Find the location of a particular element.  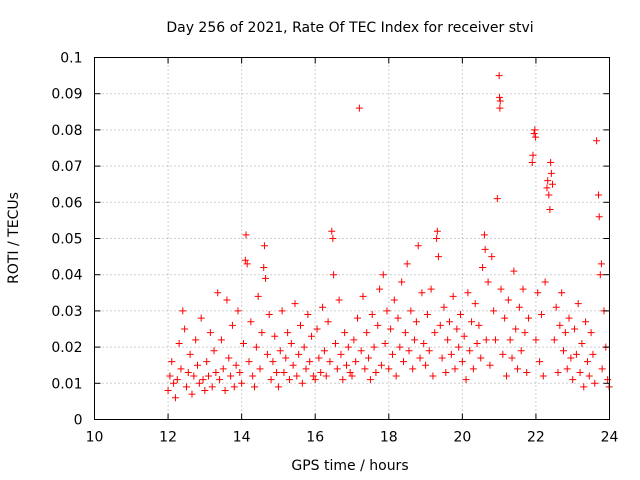

x-tick-label: 12 is located at coordinates (168, 438).